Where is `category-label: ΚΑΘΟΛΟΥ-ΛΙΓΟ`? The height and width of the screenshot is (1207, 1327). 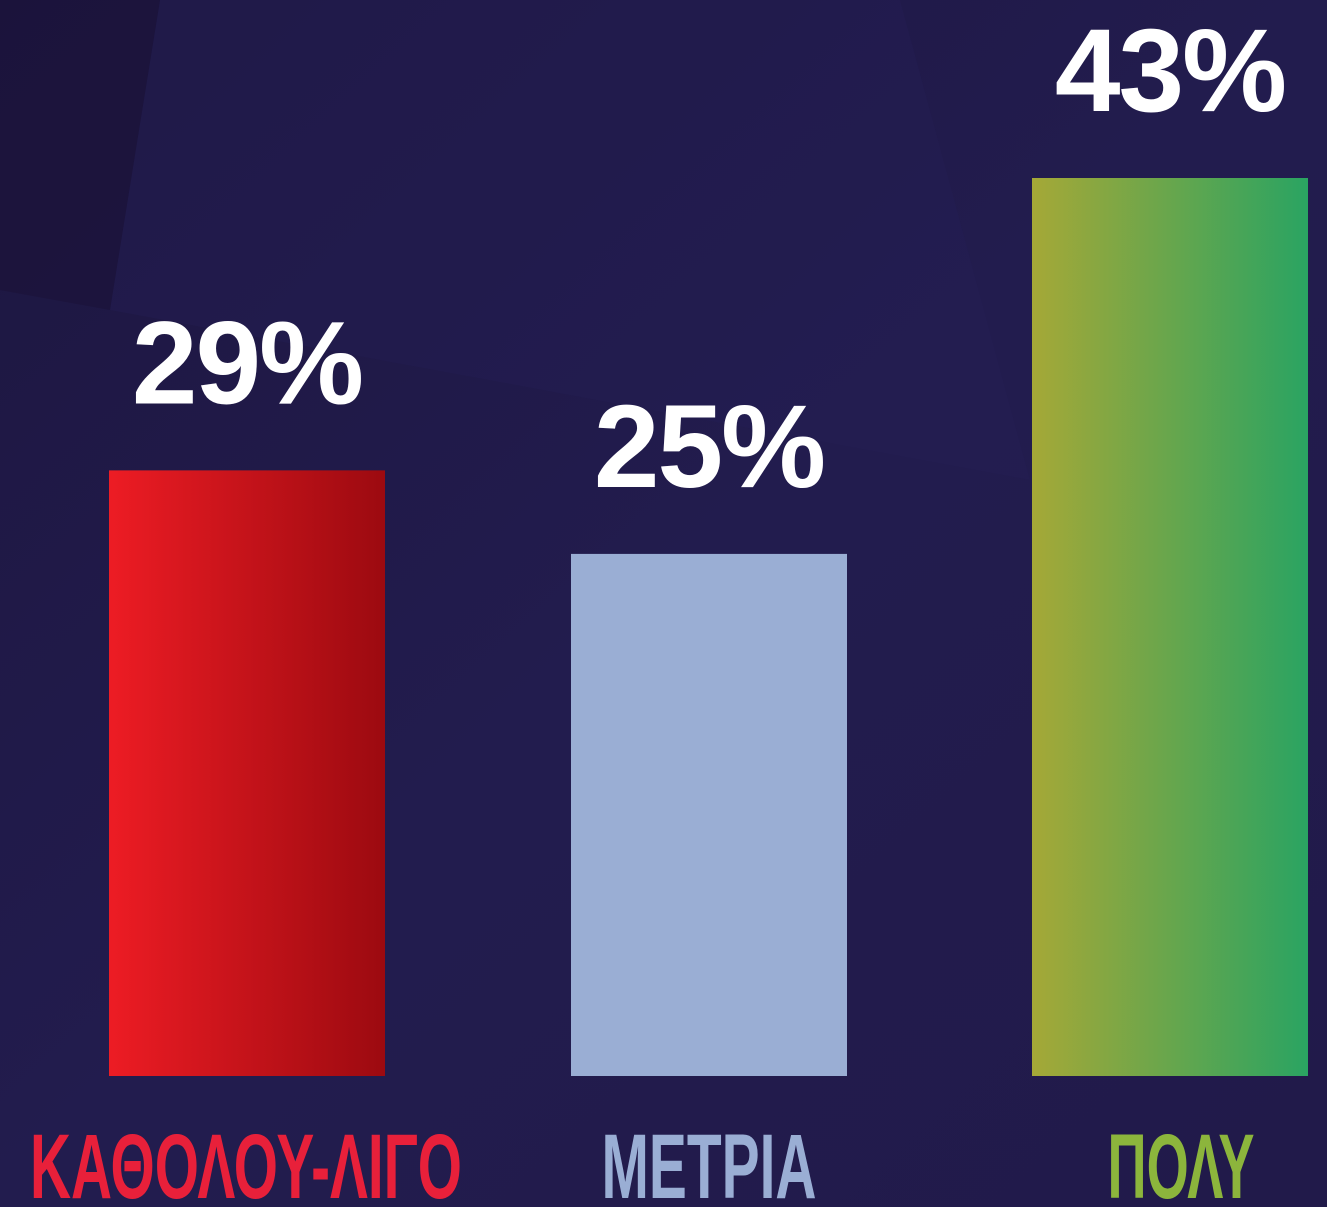 category-label: ΚΑΘΟΛΟΥ-ΛΙΓΟ is located at coordinates (246, 1161).